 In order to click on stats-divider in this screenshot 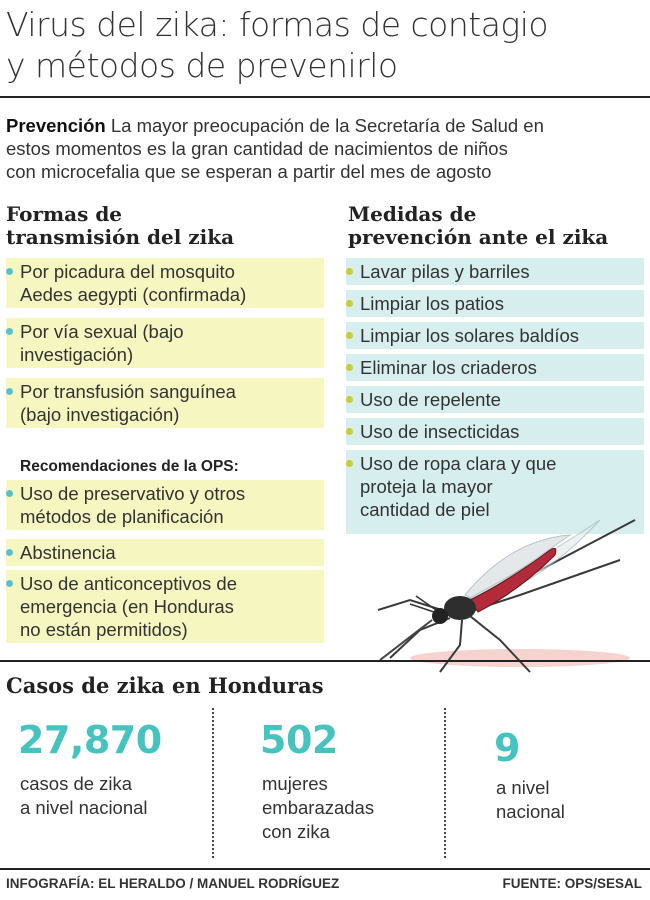, I will do `click(325, 661)`.